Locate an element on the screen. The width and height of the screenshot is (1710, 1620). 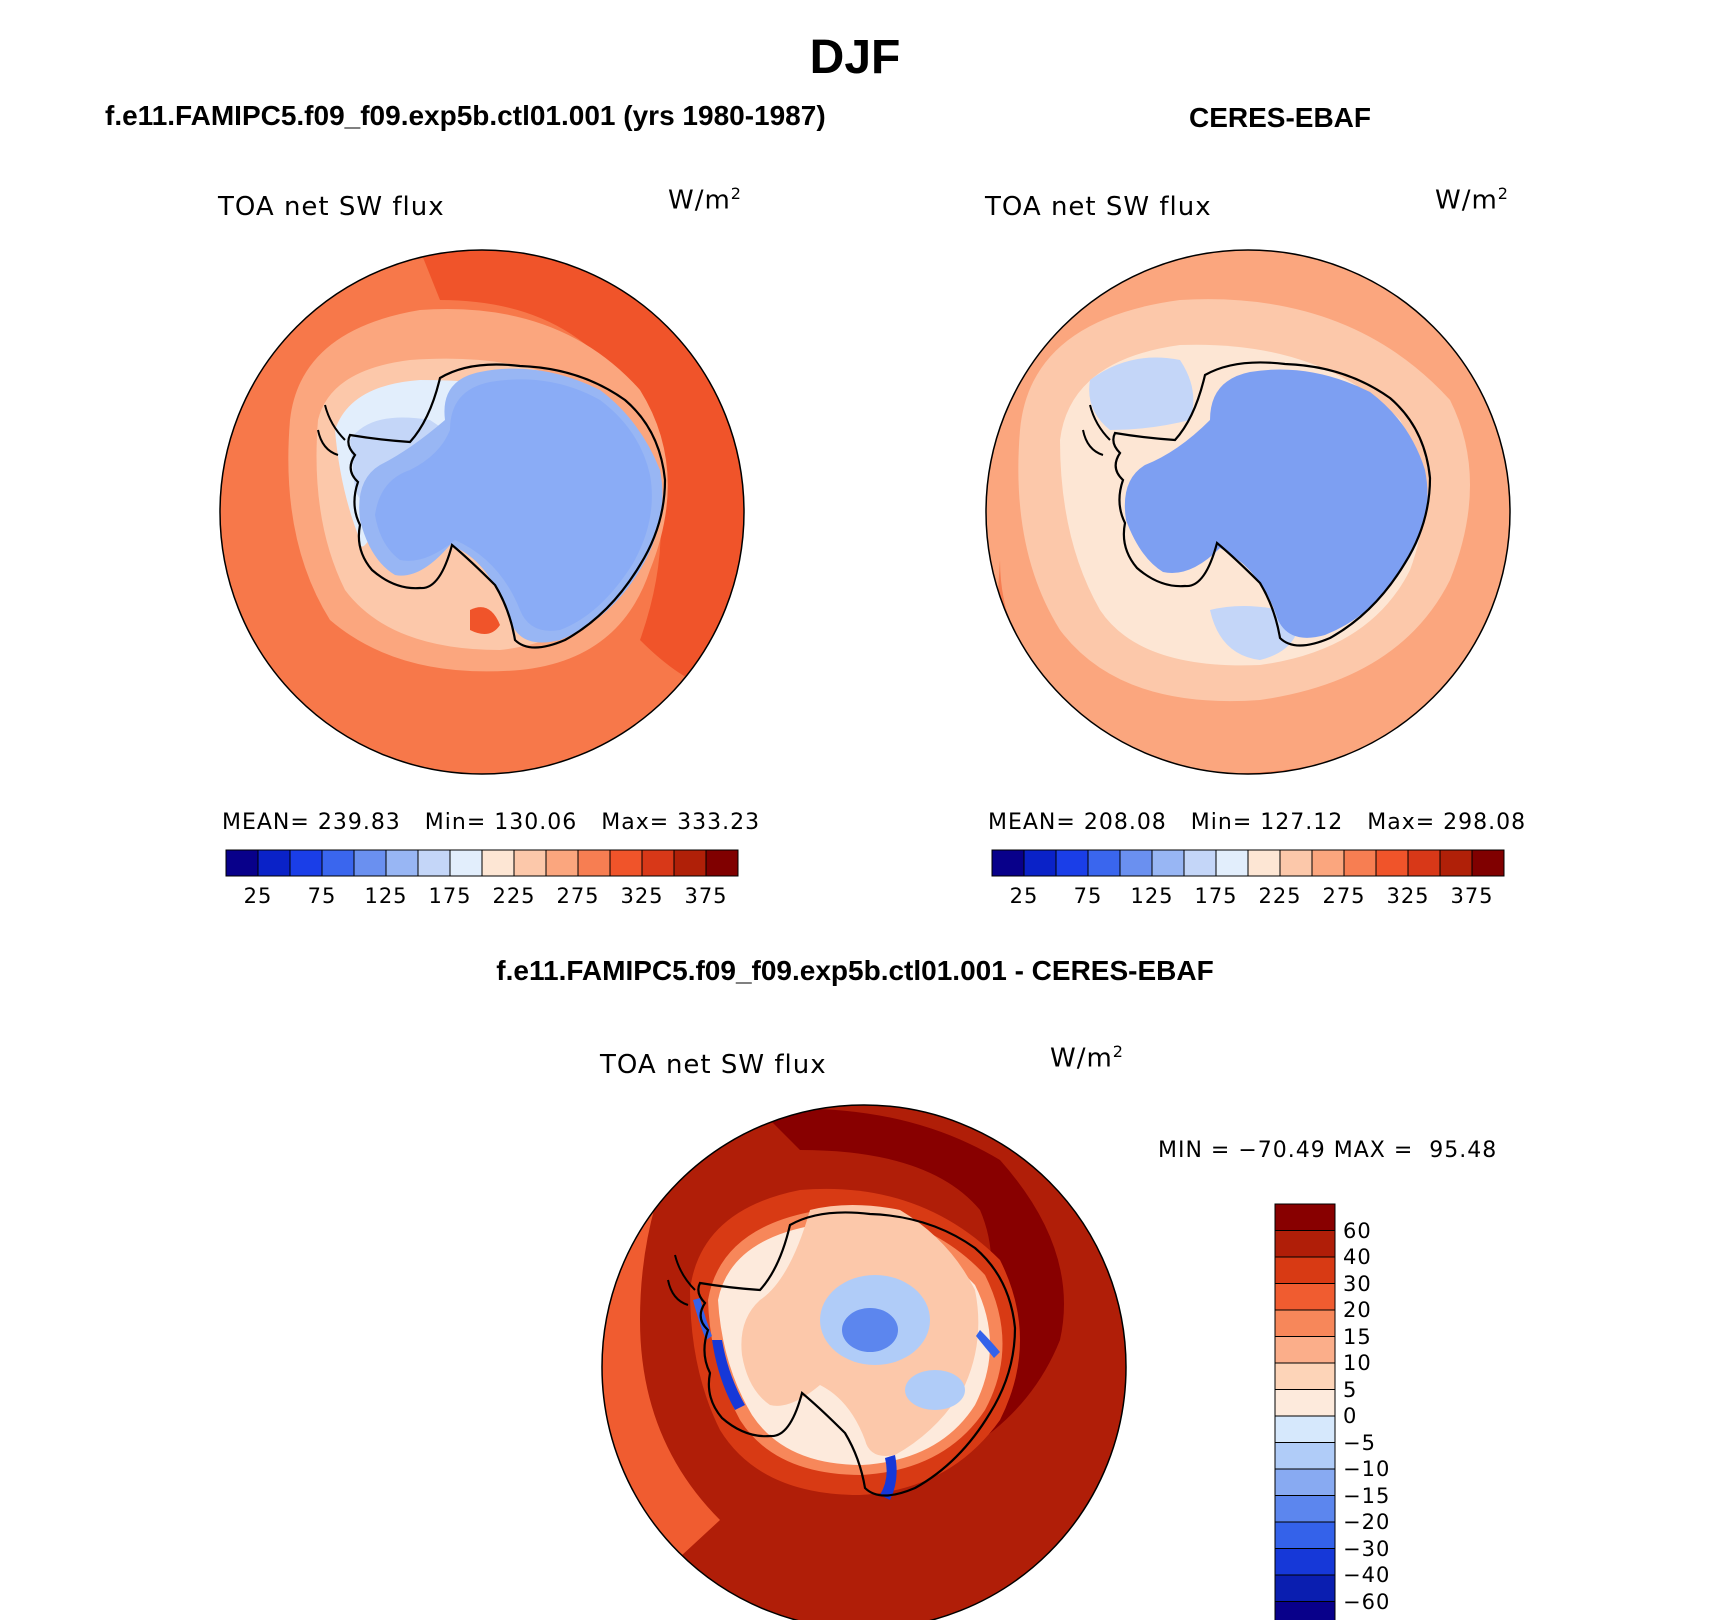
model-units-label: W/m2 is located at coordinates (705, 200).